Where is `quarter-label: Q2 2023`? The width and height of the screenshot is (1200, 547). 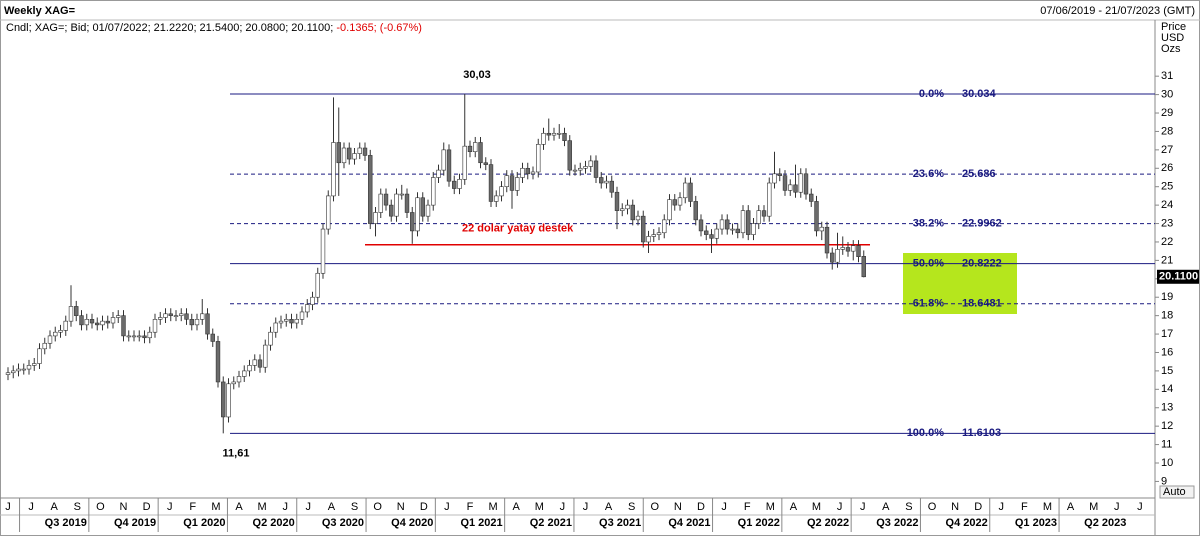 quarter-label: Q2 2023 is located at coordinates (1105, 523).